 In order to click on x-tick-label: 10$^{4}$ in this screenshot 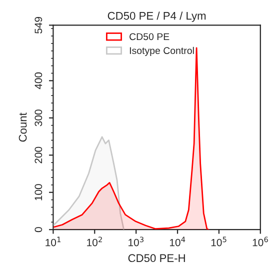, I will do `click(178, 241)`.